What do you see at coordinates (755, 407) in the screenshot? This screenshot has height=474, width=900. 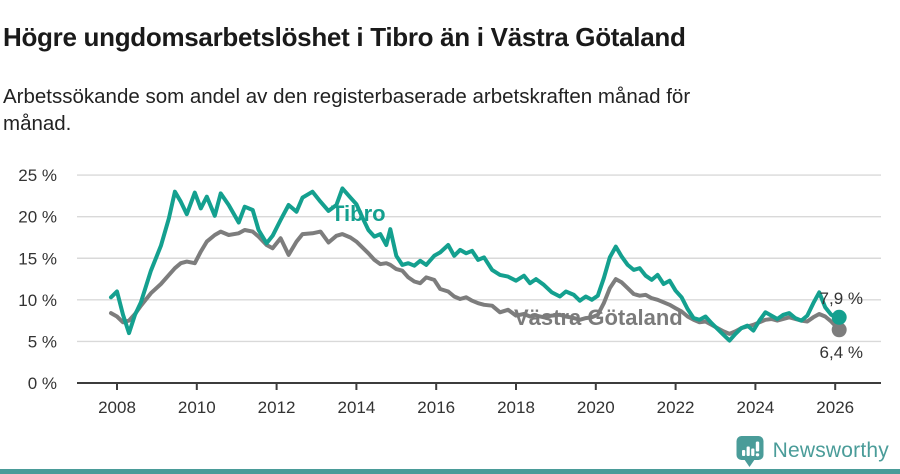 I see `x-tick-label: 2024` at bounding box center [755, 407].